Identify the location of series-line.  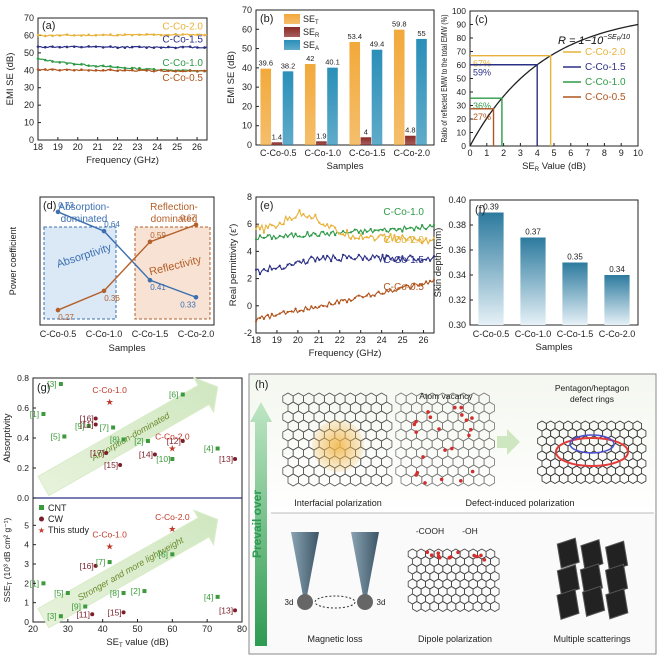
(345, 232).